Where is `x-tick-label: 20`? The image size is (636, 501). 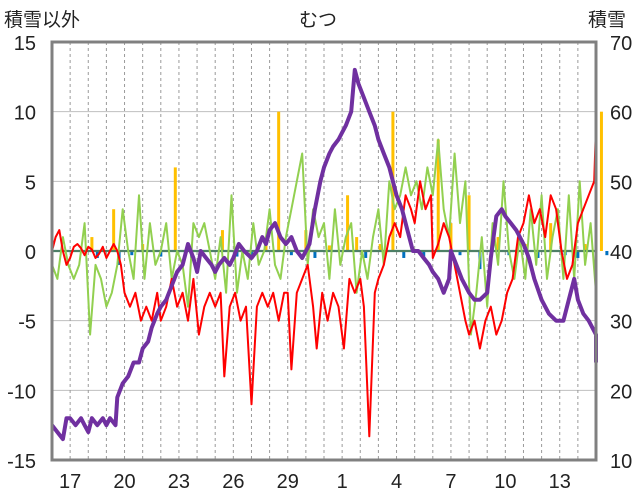 x-tick-label: 20 is located at coordinates (124, 482).